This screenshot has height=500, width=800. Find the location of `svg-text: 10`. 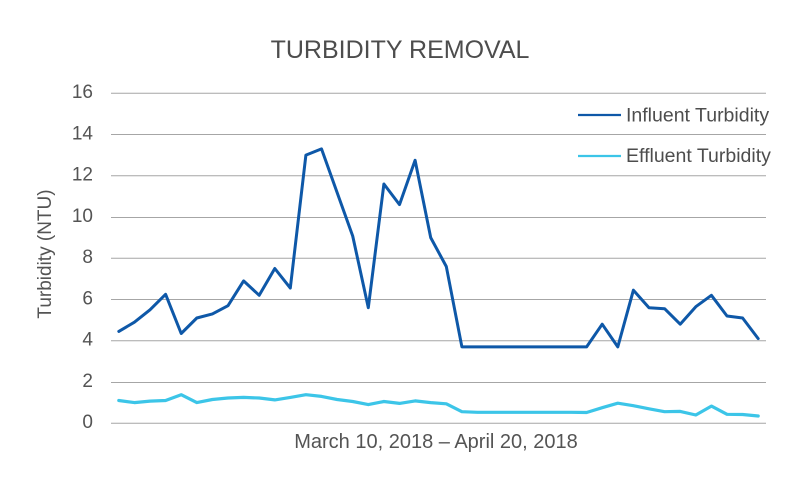

svg-text: 10 is located at coordinates (82, 216).